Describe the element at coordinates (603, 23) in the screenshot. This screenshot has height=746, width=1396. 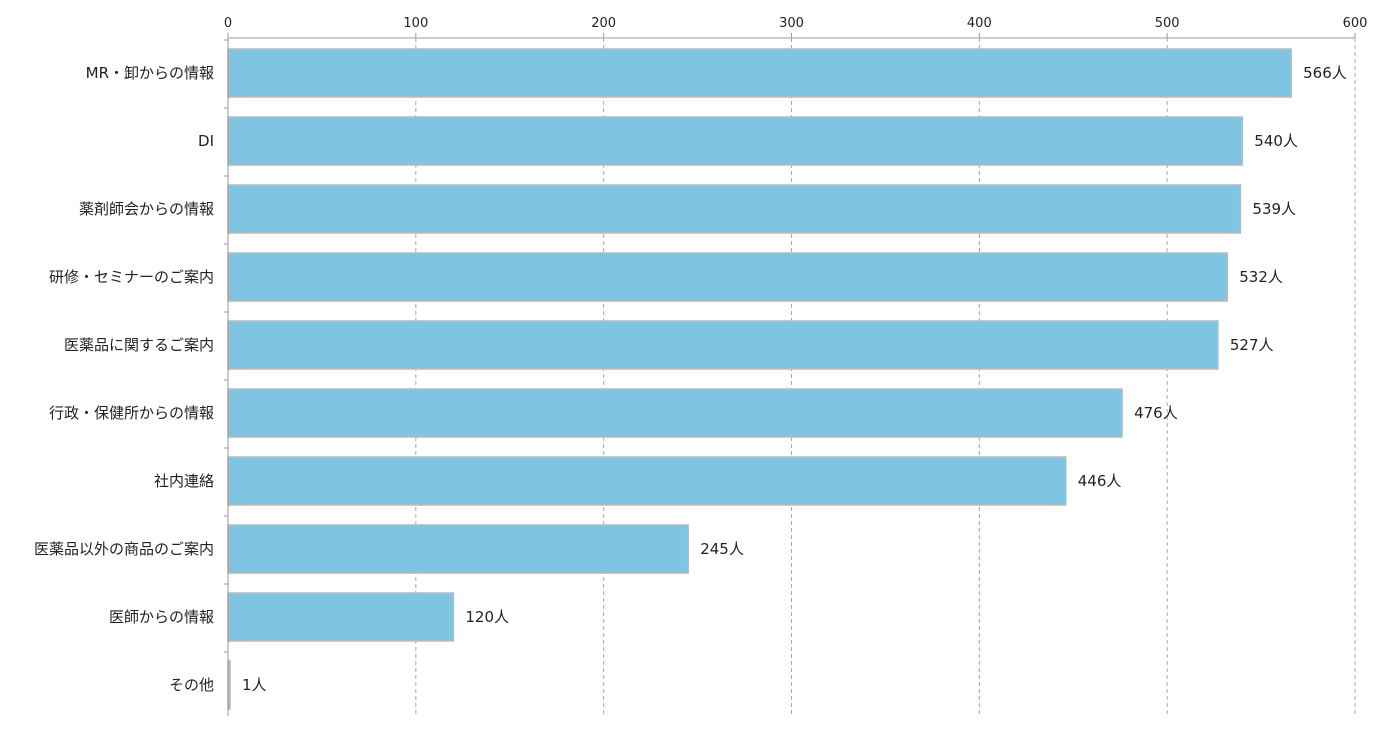
I see `x-tick-label: 200` at that location.